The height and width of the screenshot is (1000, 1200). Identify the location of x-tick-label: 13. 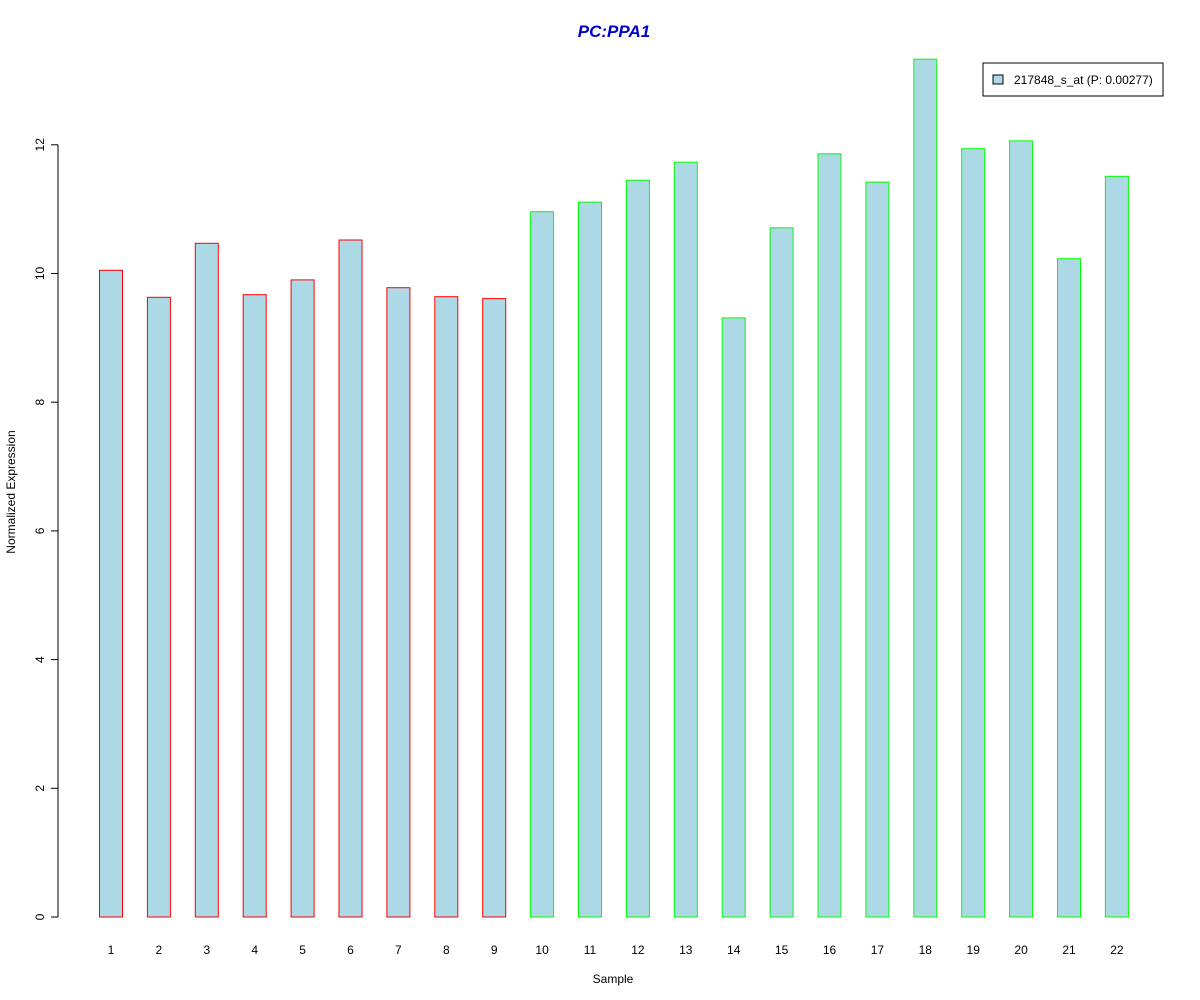
(686, 950).